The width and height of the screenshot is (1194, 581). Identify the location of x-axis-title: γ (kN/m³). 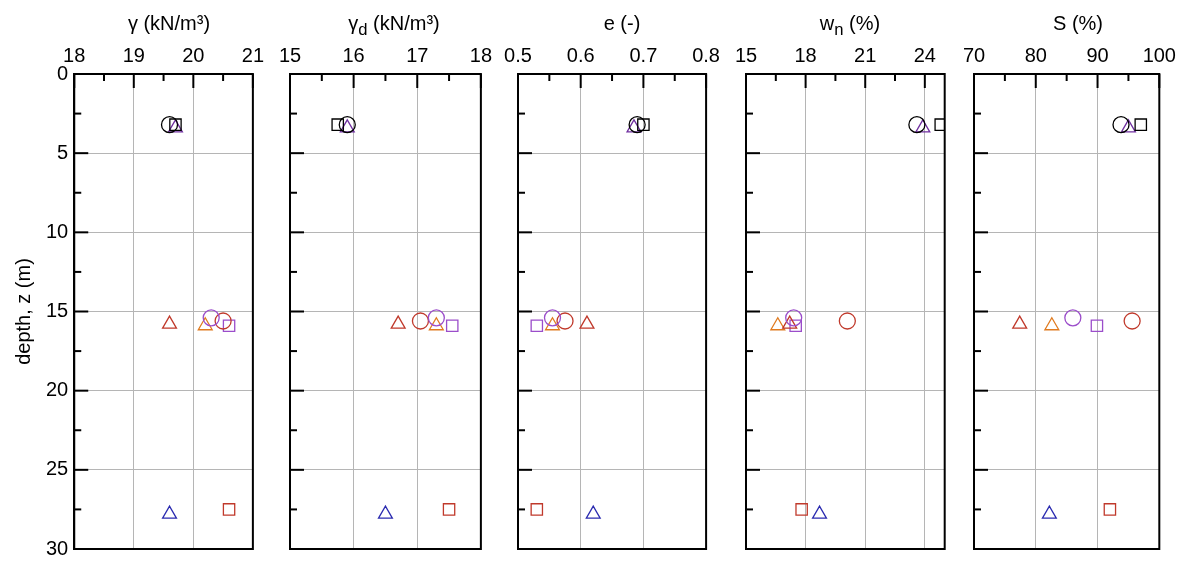
(169, 23).